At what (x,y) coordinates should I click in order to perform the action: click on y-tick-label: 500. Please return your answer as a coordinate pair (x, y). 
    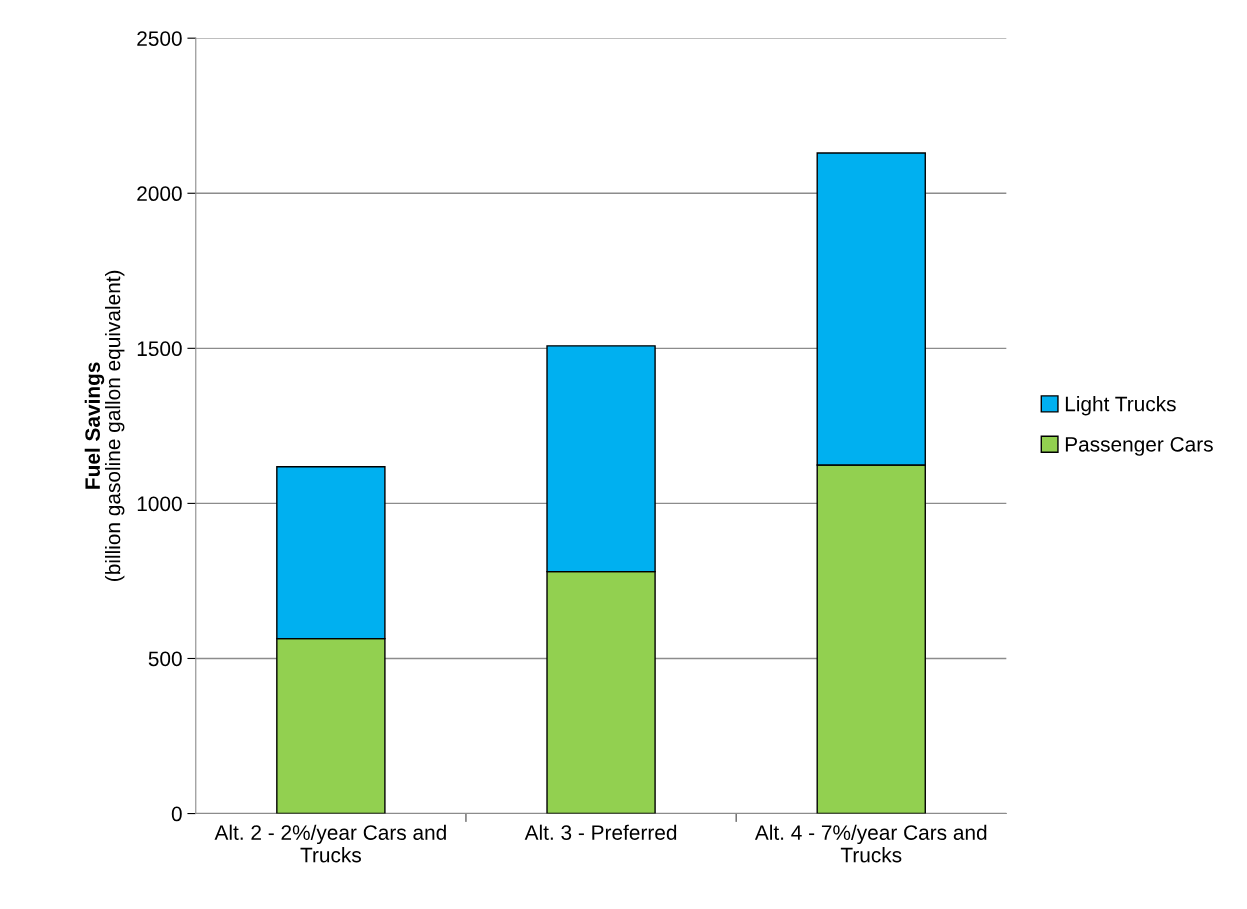
    Looking at the image, I should click on (165, 659).